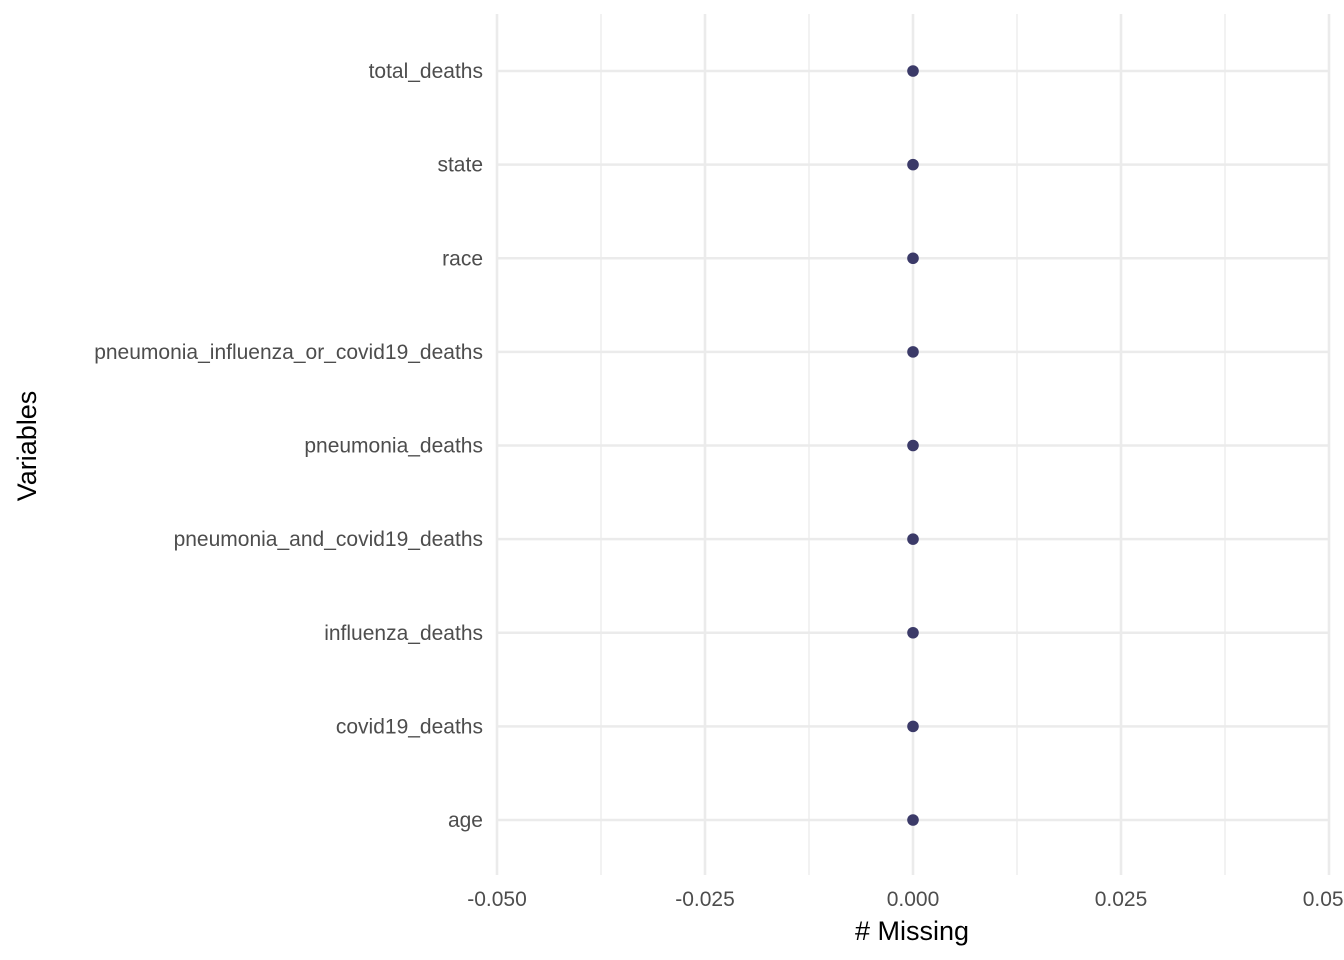  What do you see at coordinates (426, 71) in the screenshot?
I see `y-tick-label: total_deaths` at bounding box center [426, 71].